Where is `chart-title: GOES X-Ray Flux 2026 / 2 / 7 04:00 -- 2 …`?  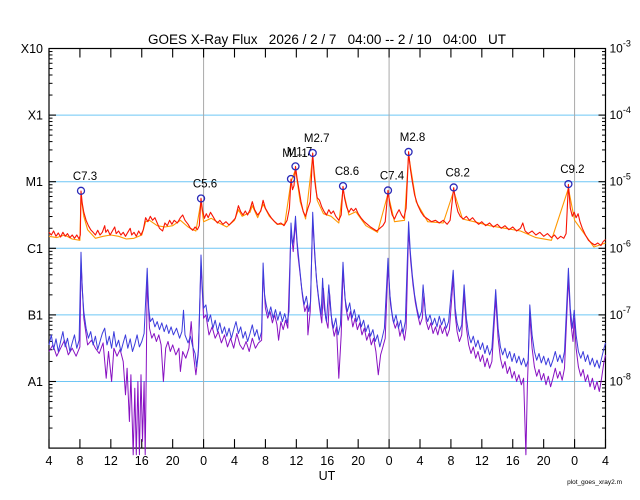 chart-title: GOES X-Ray Flux 2026 / 2 / 7 04:00 -- 2 … is located at coordinates (327, 39).